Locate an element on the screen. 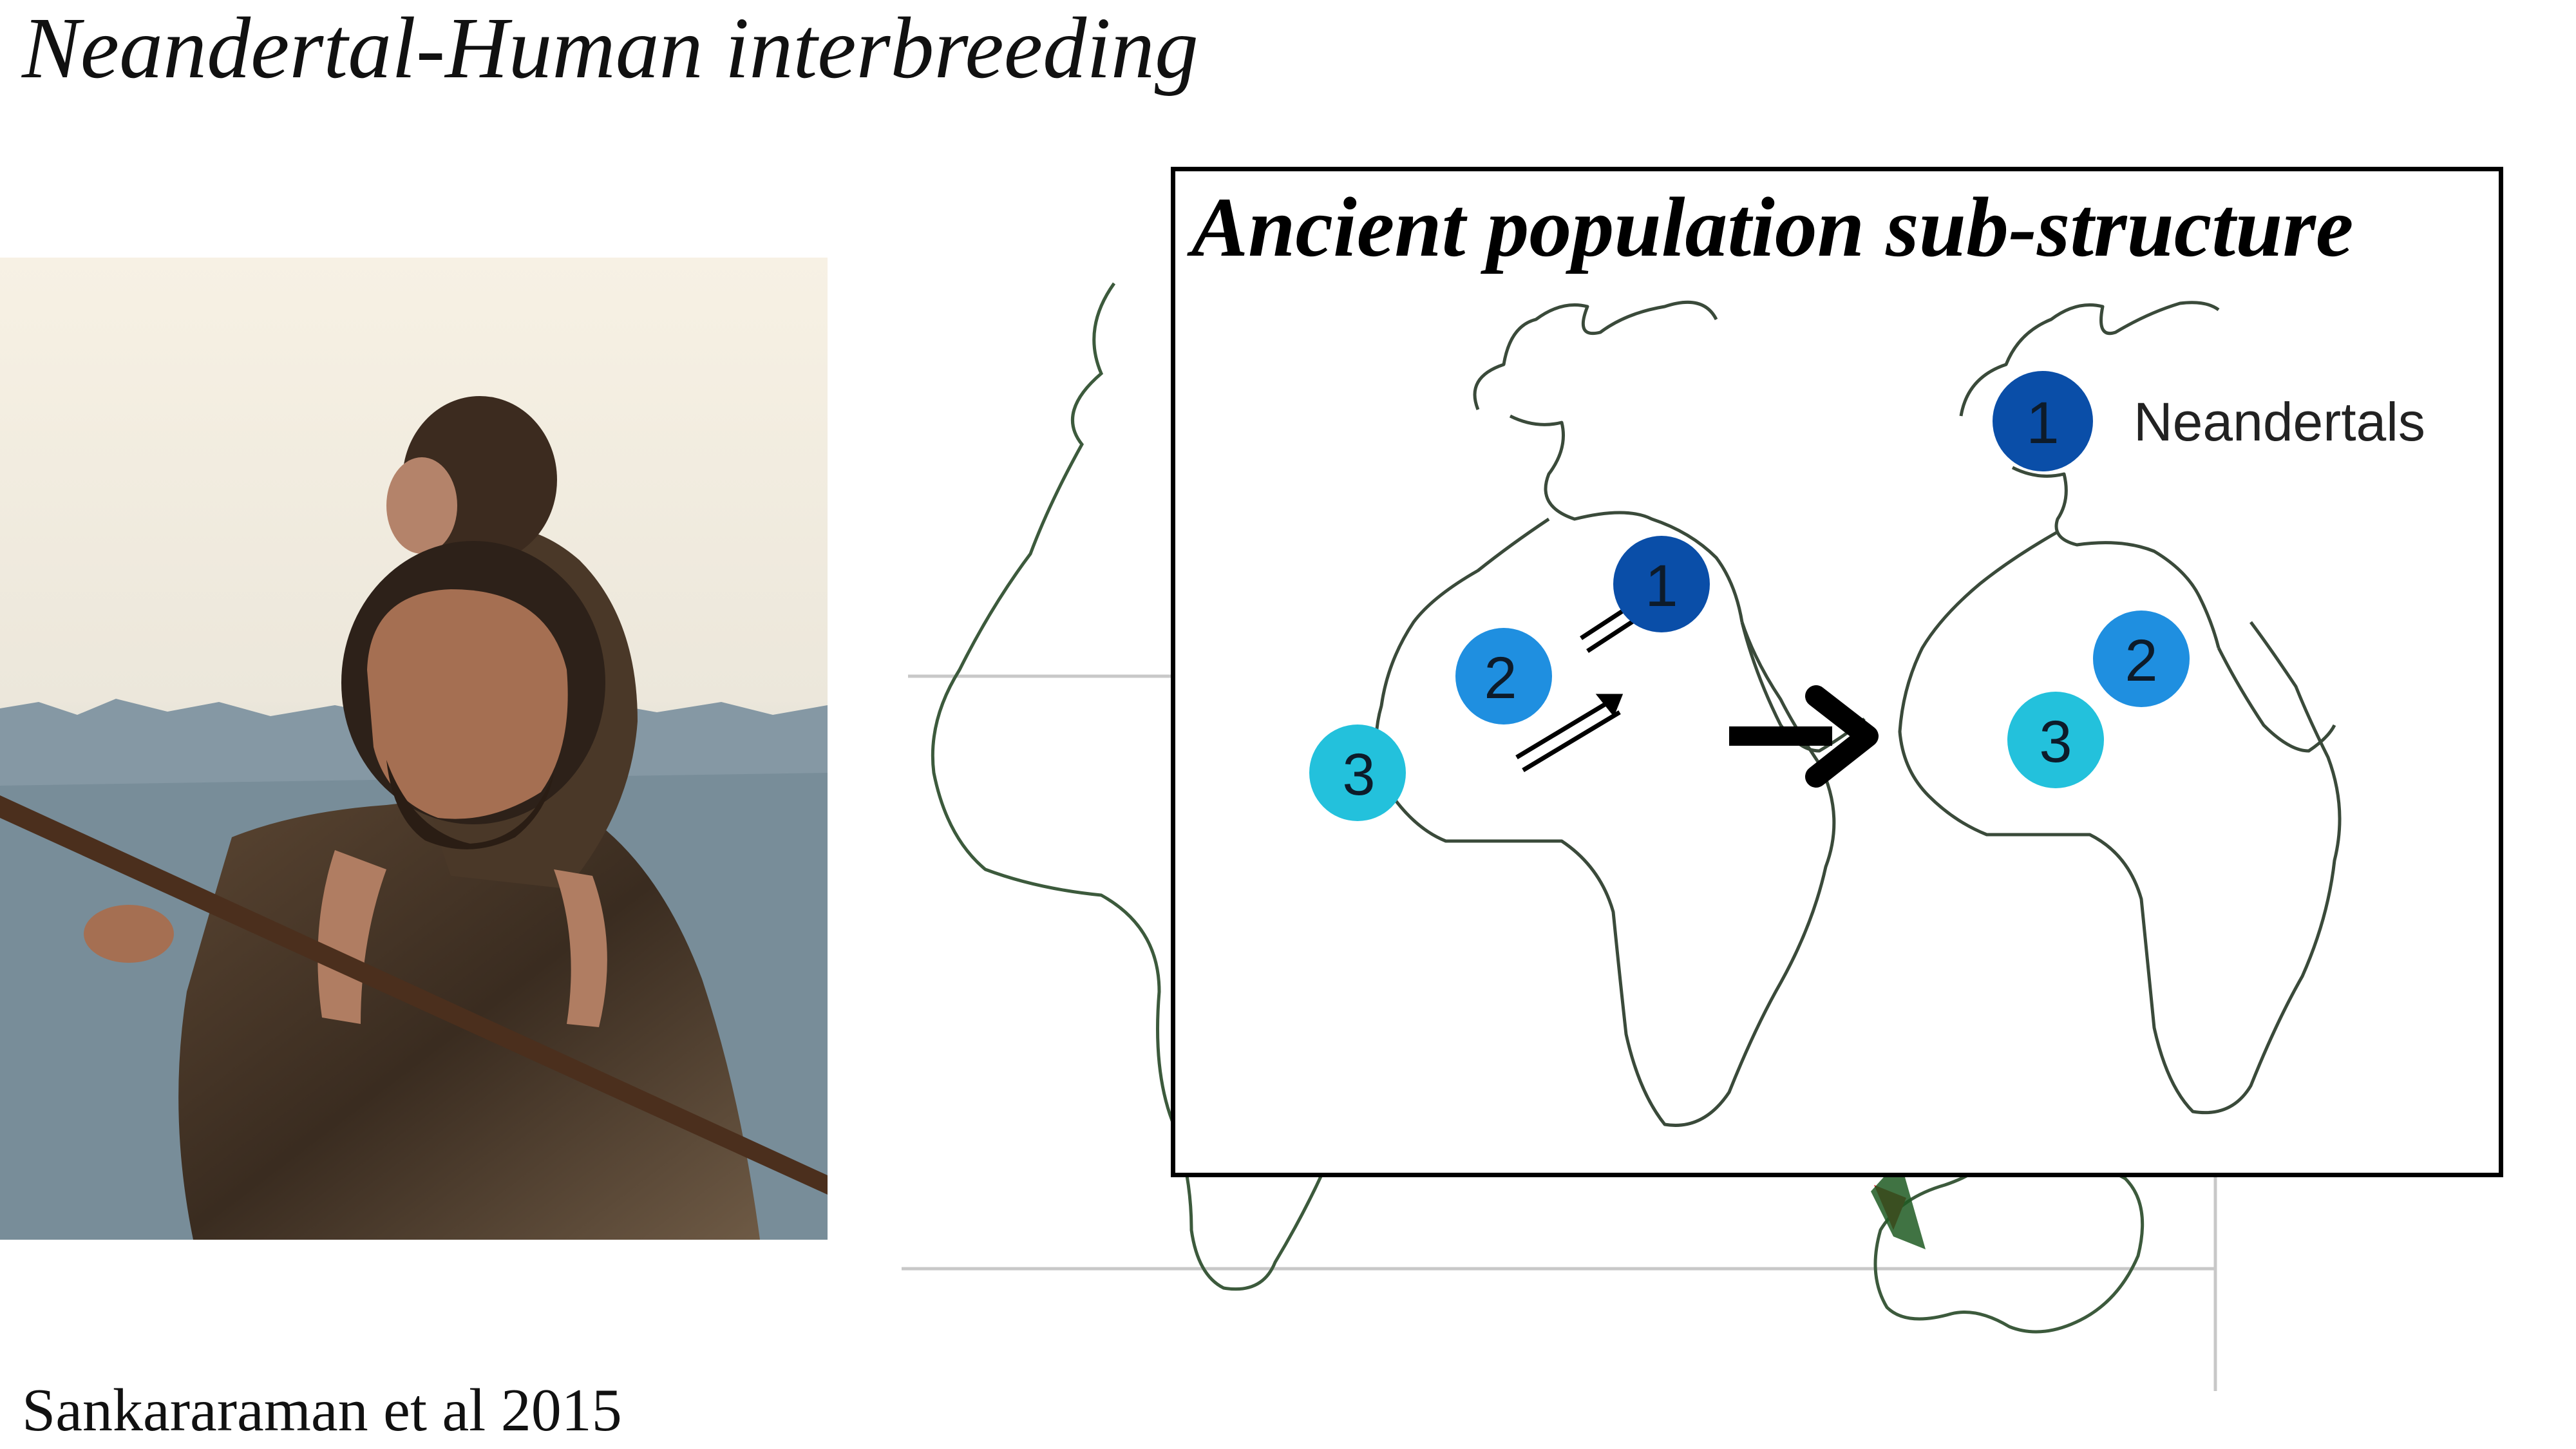 This screenshot has height=1449, width=2576. left-pop1-circle is located at coordinates (1661, 584).